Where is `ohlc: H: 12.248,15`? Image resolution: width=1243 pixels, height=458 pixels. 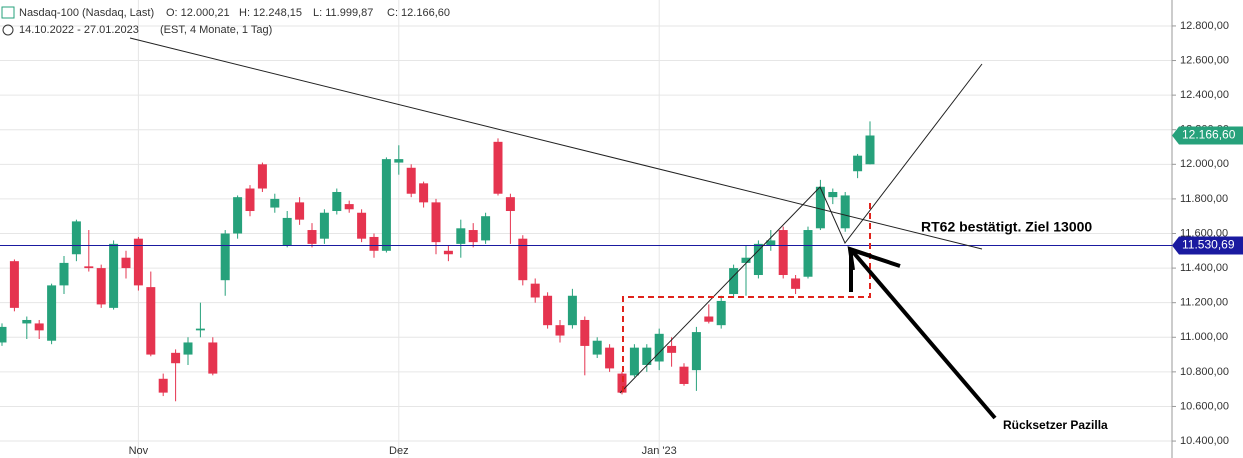 ohlc: H: 12.248,15 is located at coordinates (270, 13).